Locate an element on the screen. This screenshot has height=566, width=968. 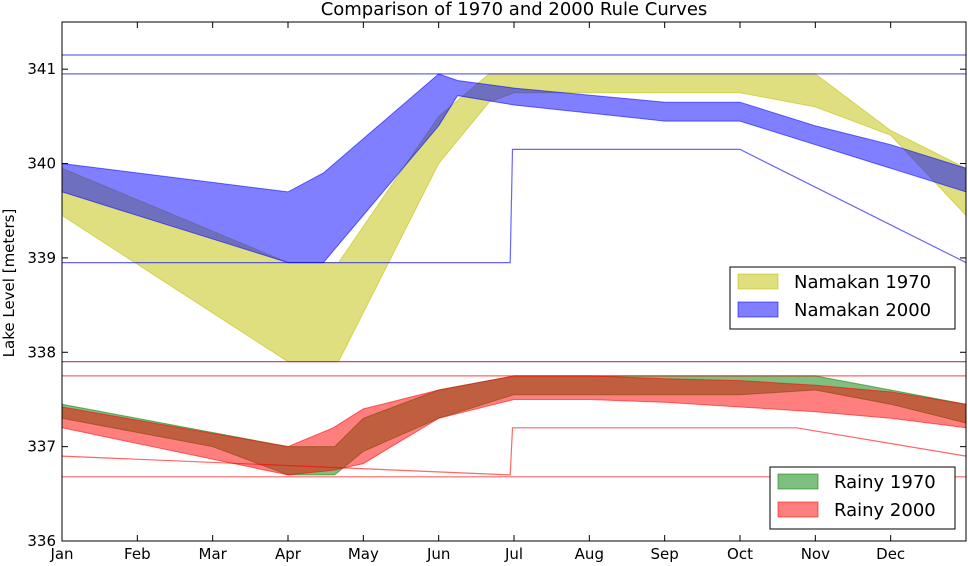
x-tick-label: Dec is located at coordinates (890, 554).